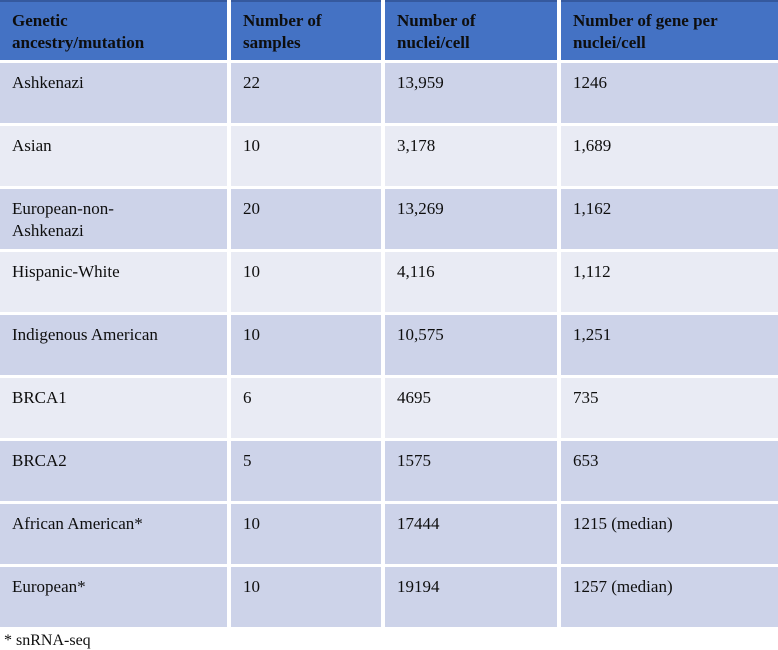 Image resolution: width=778 pixels, height=650 pixels. What do you see at coordinates (306, 471) in the screenshot?
I see `cell-samples: 5` at bounding box center [306, 471].